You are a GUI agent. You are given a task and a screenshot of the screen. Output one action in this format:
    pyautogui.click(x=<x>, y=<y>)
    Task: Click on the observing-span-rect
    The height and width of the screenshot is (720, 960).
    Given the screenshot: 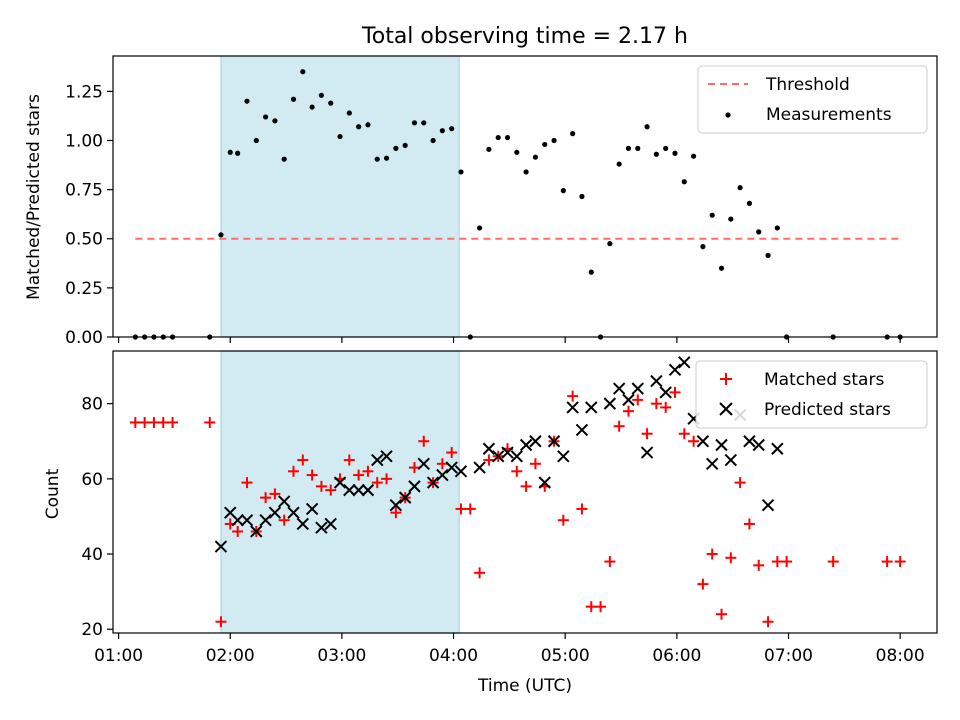 What is the action you would take?
    pyautogui.click(x=340, y=196)
    